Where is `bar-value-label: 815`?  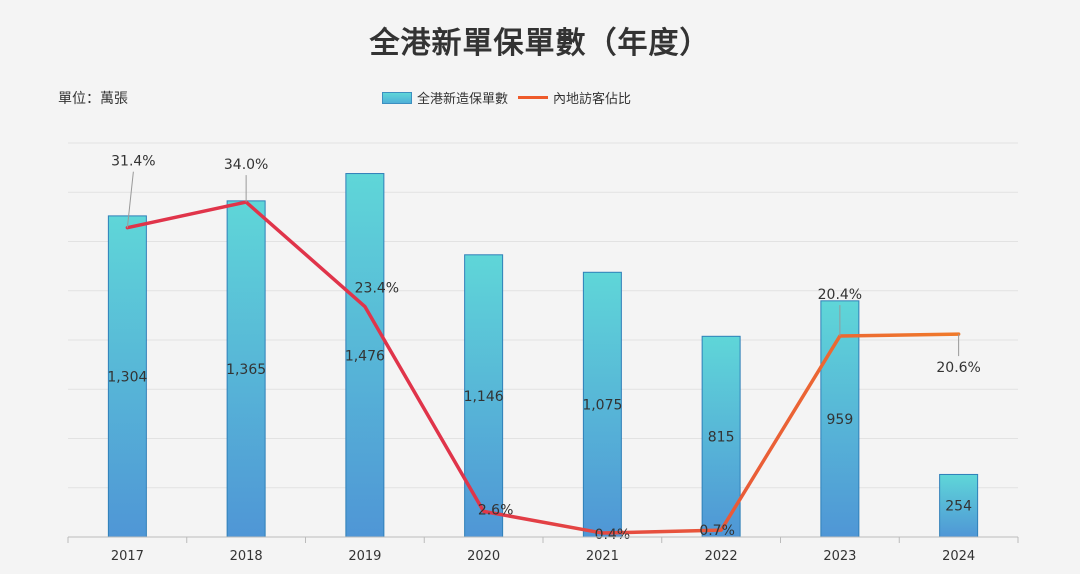 bar-value-label: 815 is located at coordinates (721, 438).